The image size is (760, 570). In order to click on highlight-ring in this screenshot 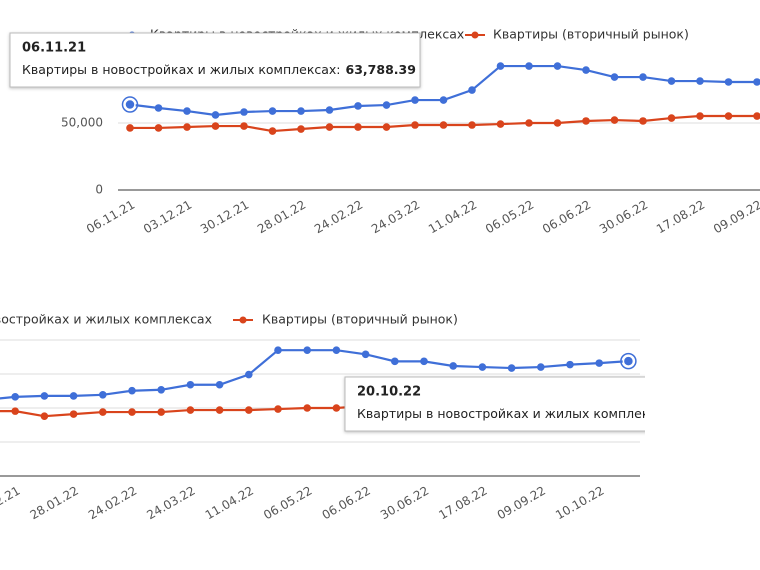, I will do `click(130, 104)`.